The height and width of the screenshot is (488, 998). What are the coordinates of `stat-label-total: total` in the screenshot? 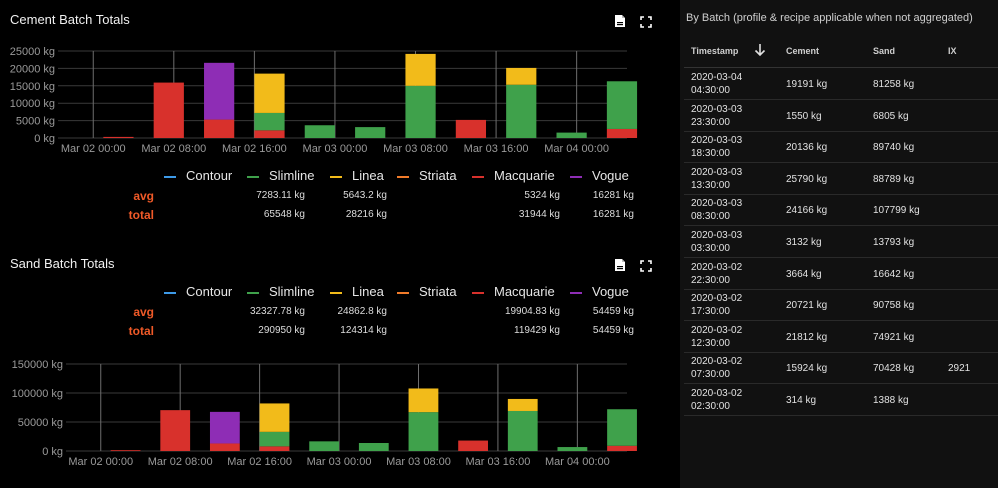 It's located at (141, 215).